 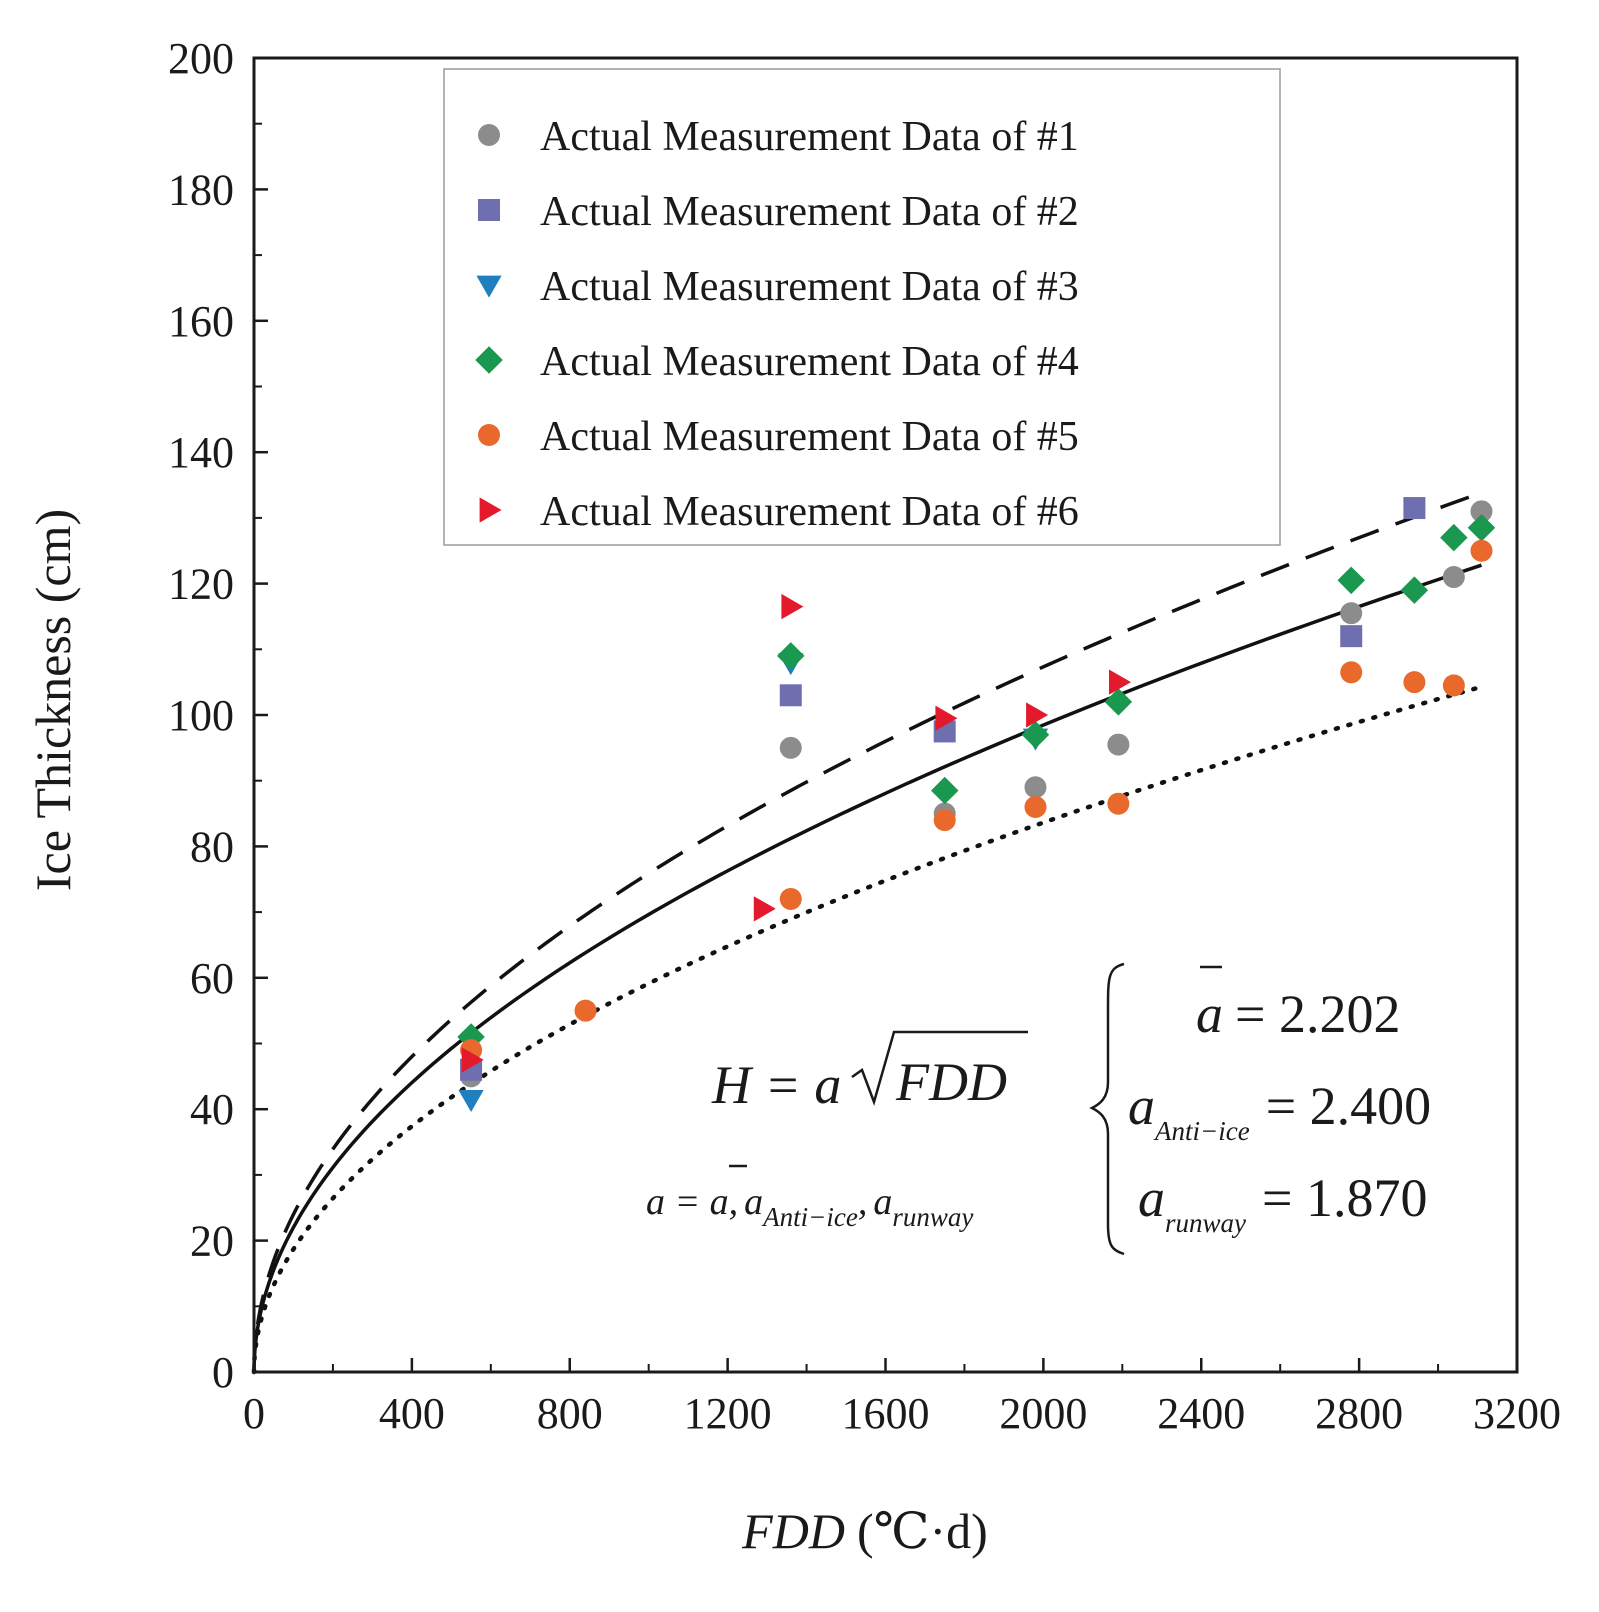 What do you see at coordinates (932, 1217) in the screenshot?
I see `cases-sub-runway: runway` at bounding box center [932, 1217].